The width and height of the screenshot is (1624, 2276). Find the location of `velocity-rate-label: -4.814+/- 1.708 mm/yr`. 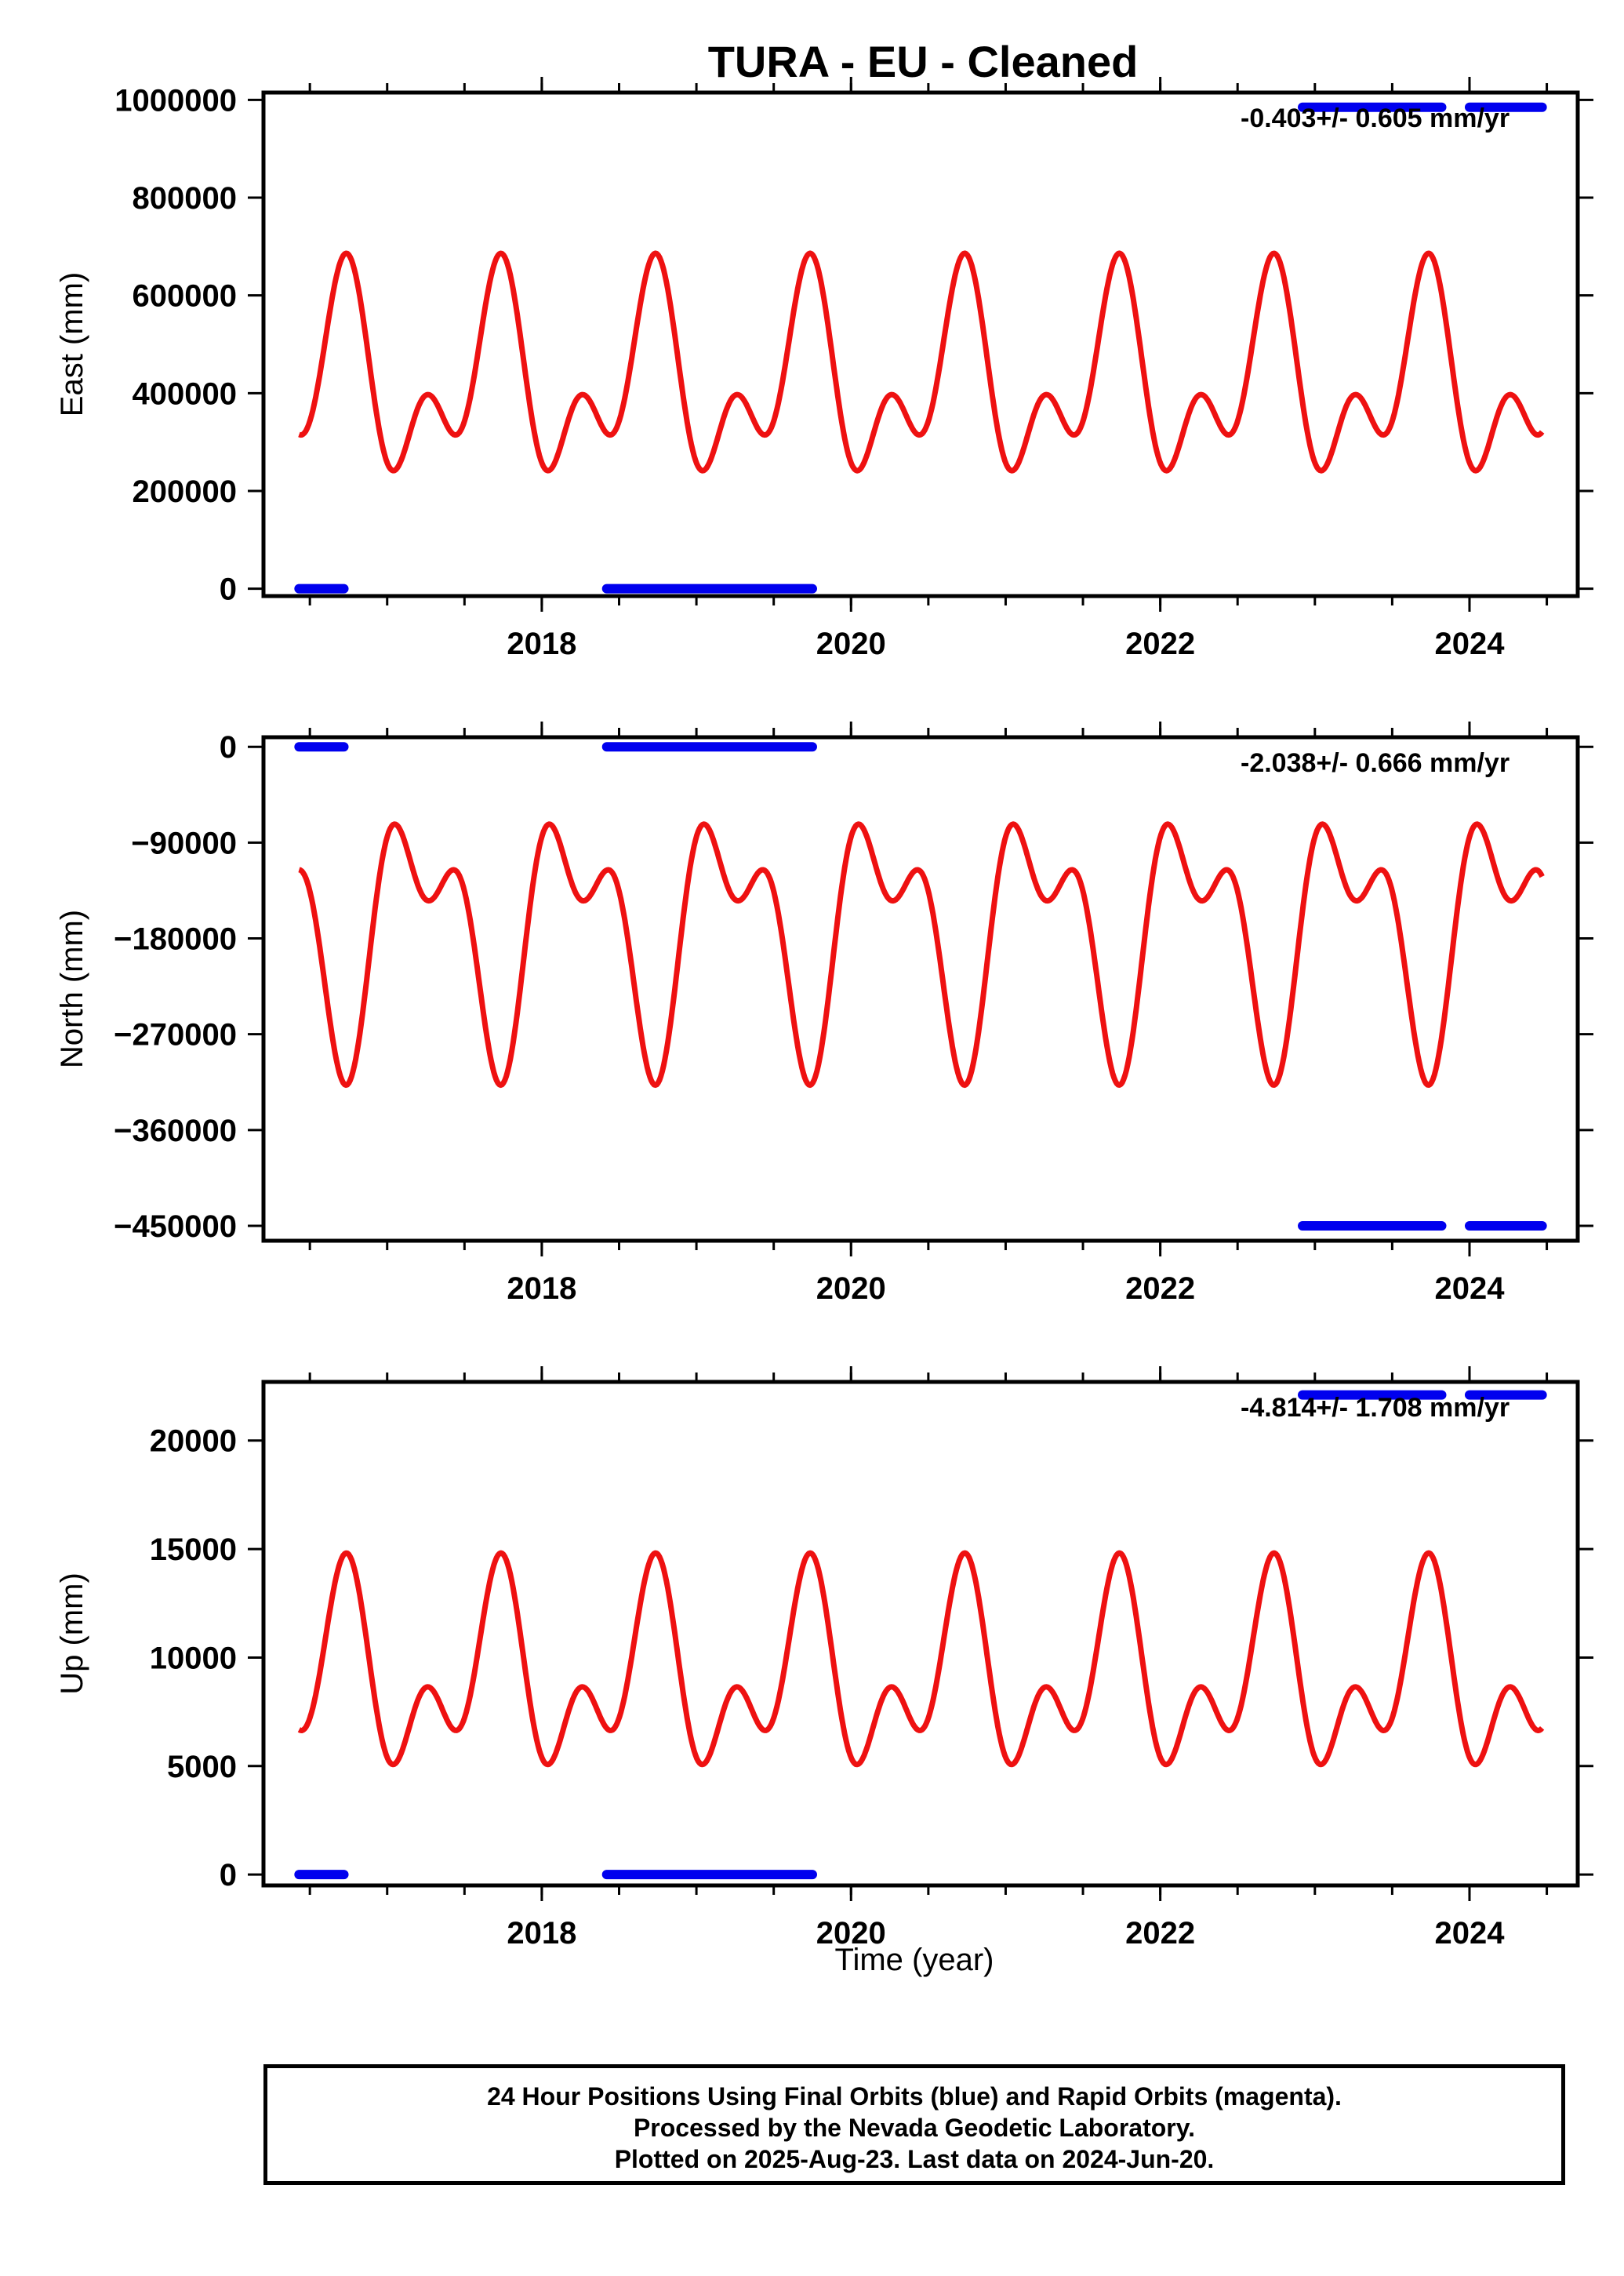

velocity-rate-label: -4.814+/- 1.708 mm/yr is located at coordinates (1376, 1408).